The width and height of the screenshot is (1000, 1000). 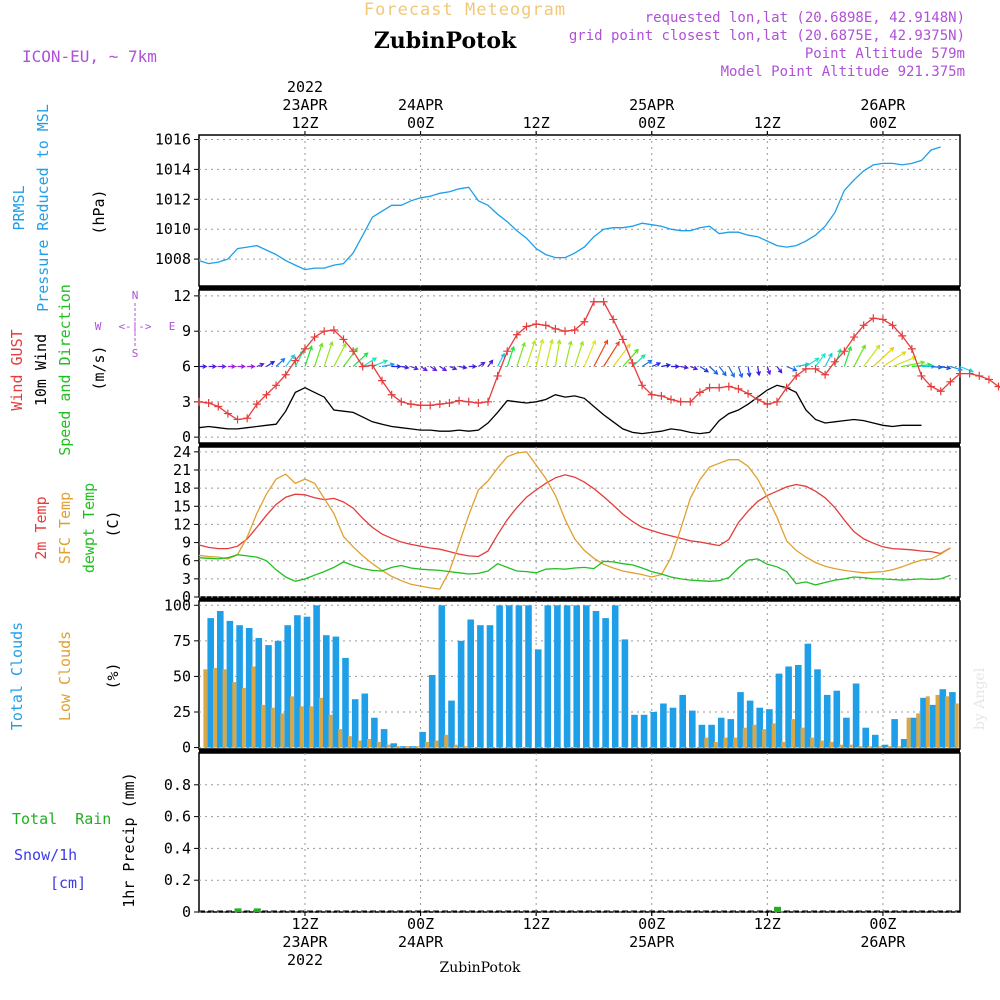 What do you see at coordinates (574, 570) in the screenshot?
I see `dewpoint-line` at bounding box center [574, 570].